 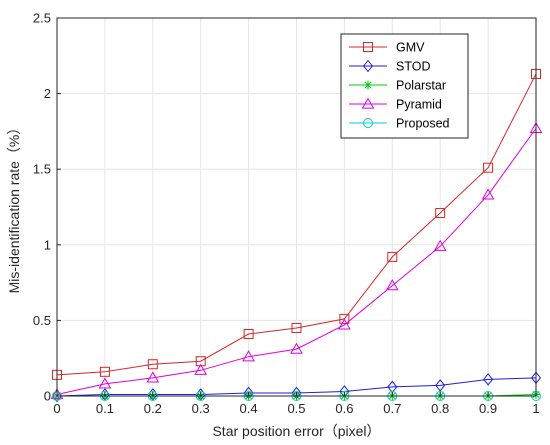 I want to click on x-tick-label: 0.7, so click(x=392, y=408).